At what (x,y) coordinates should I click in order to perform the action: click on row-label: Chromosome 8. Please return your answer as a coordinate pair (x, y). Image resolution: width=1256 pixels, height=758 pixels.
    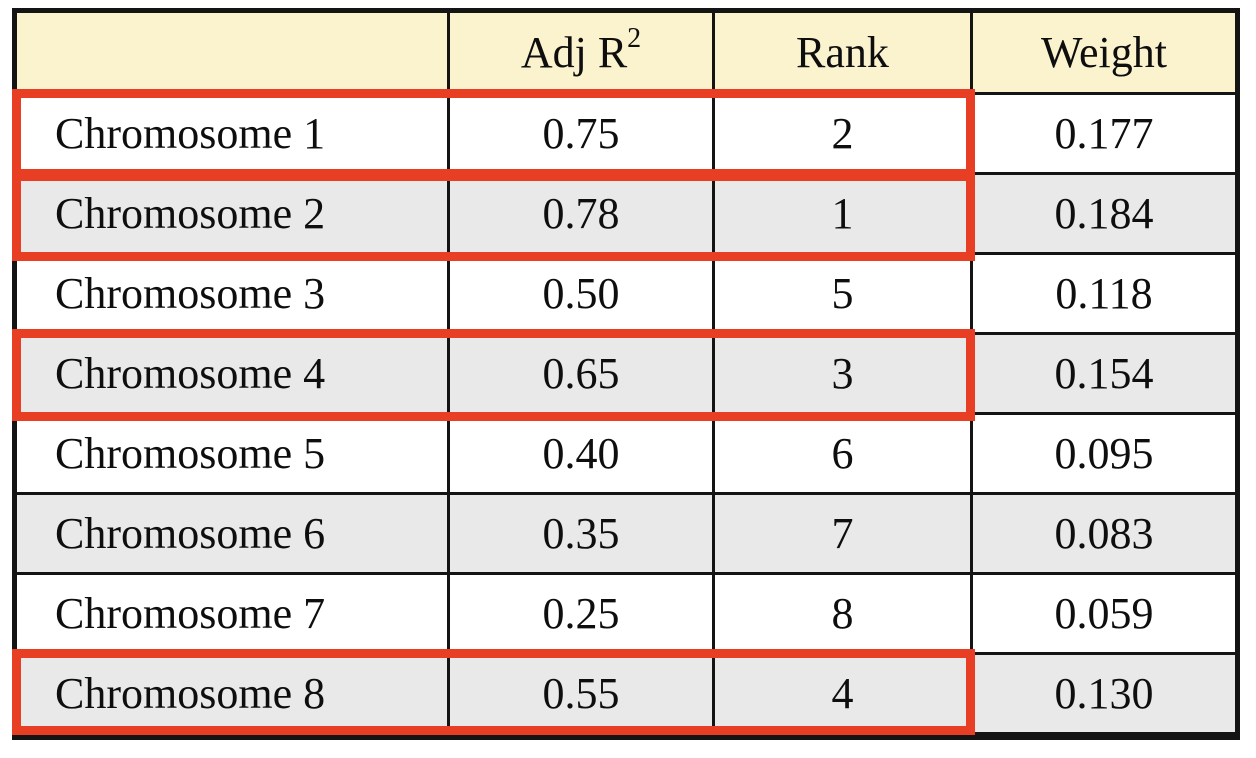
    Looking at the image, I should click on (233, 693).